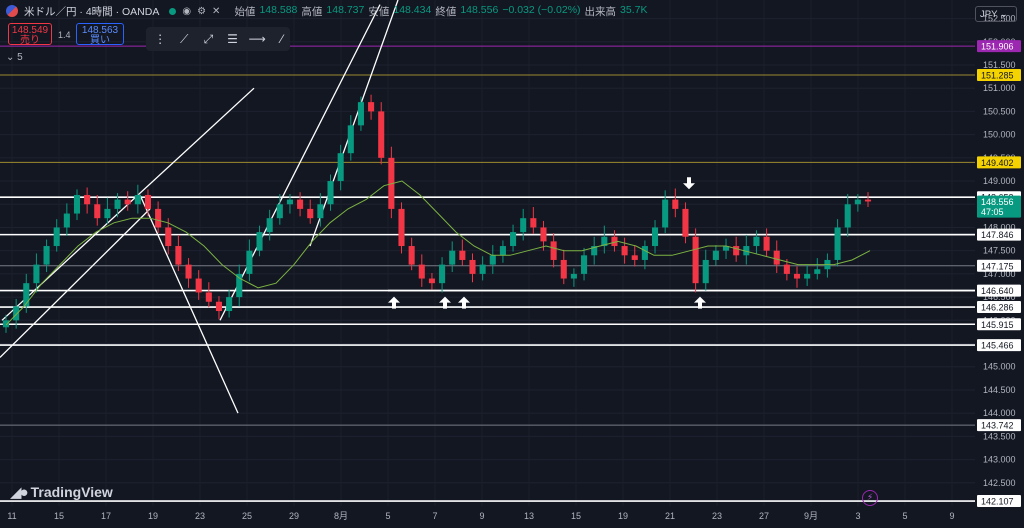 This screenshot has width=1024, height=528. I want to click on y-tick-label: 146.500, so click(999, 297).